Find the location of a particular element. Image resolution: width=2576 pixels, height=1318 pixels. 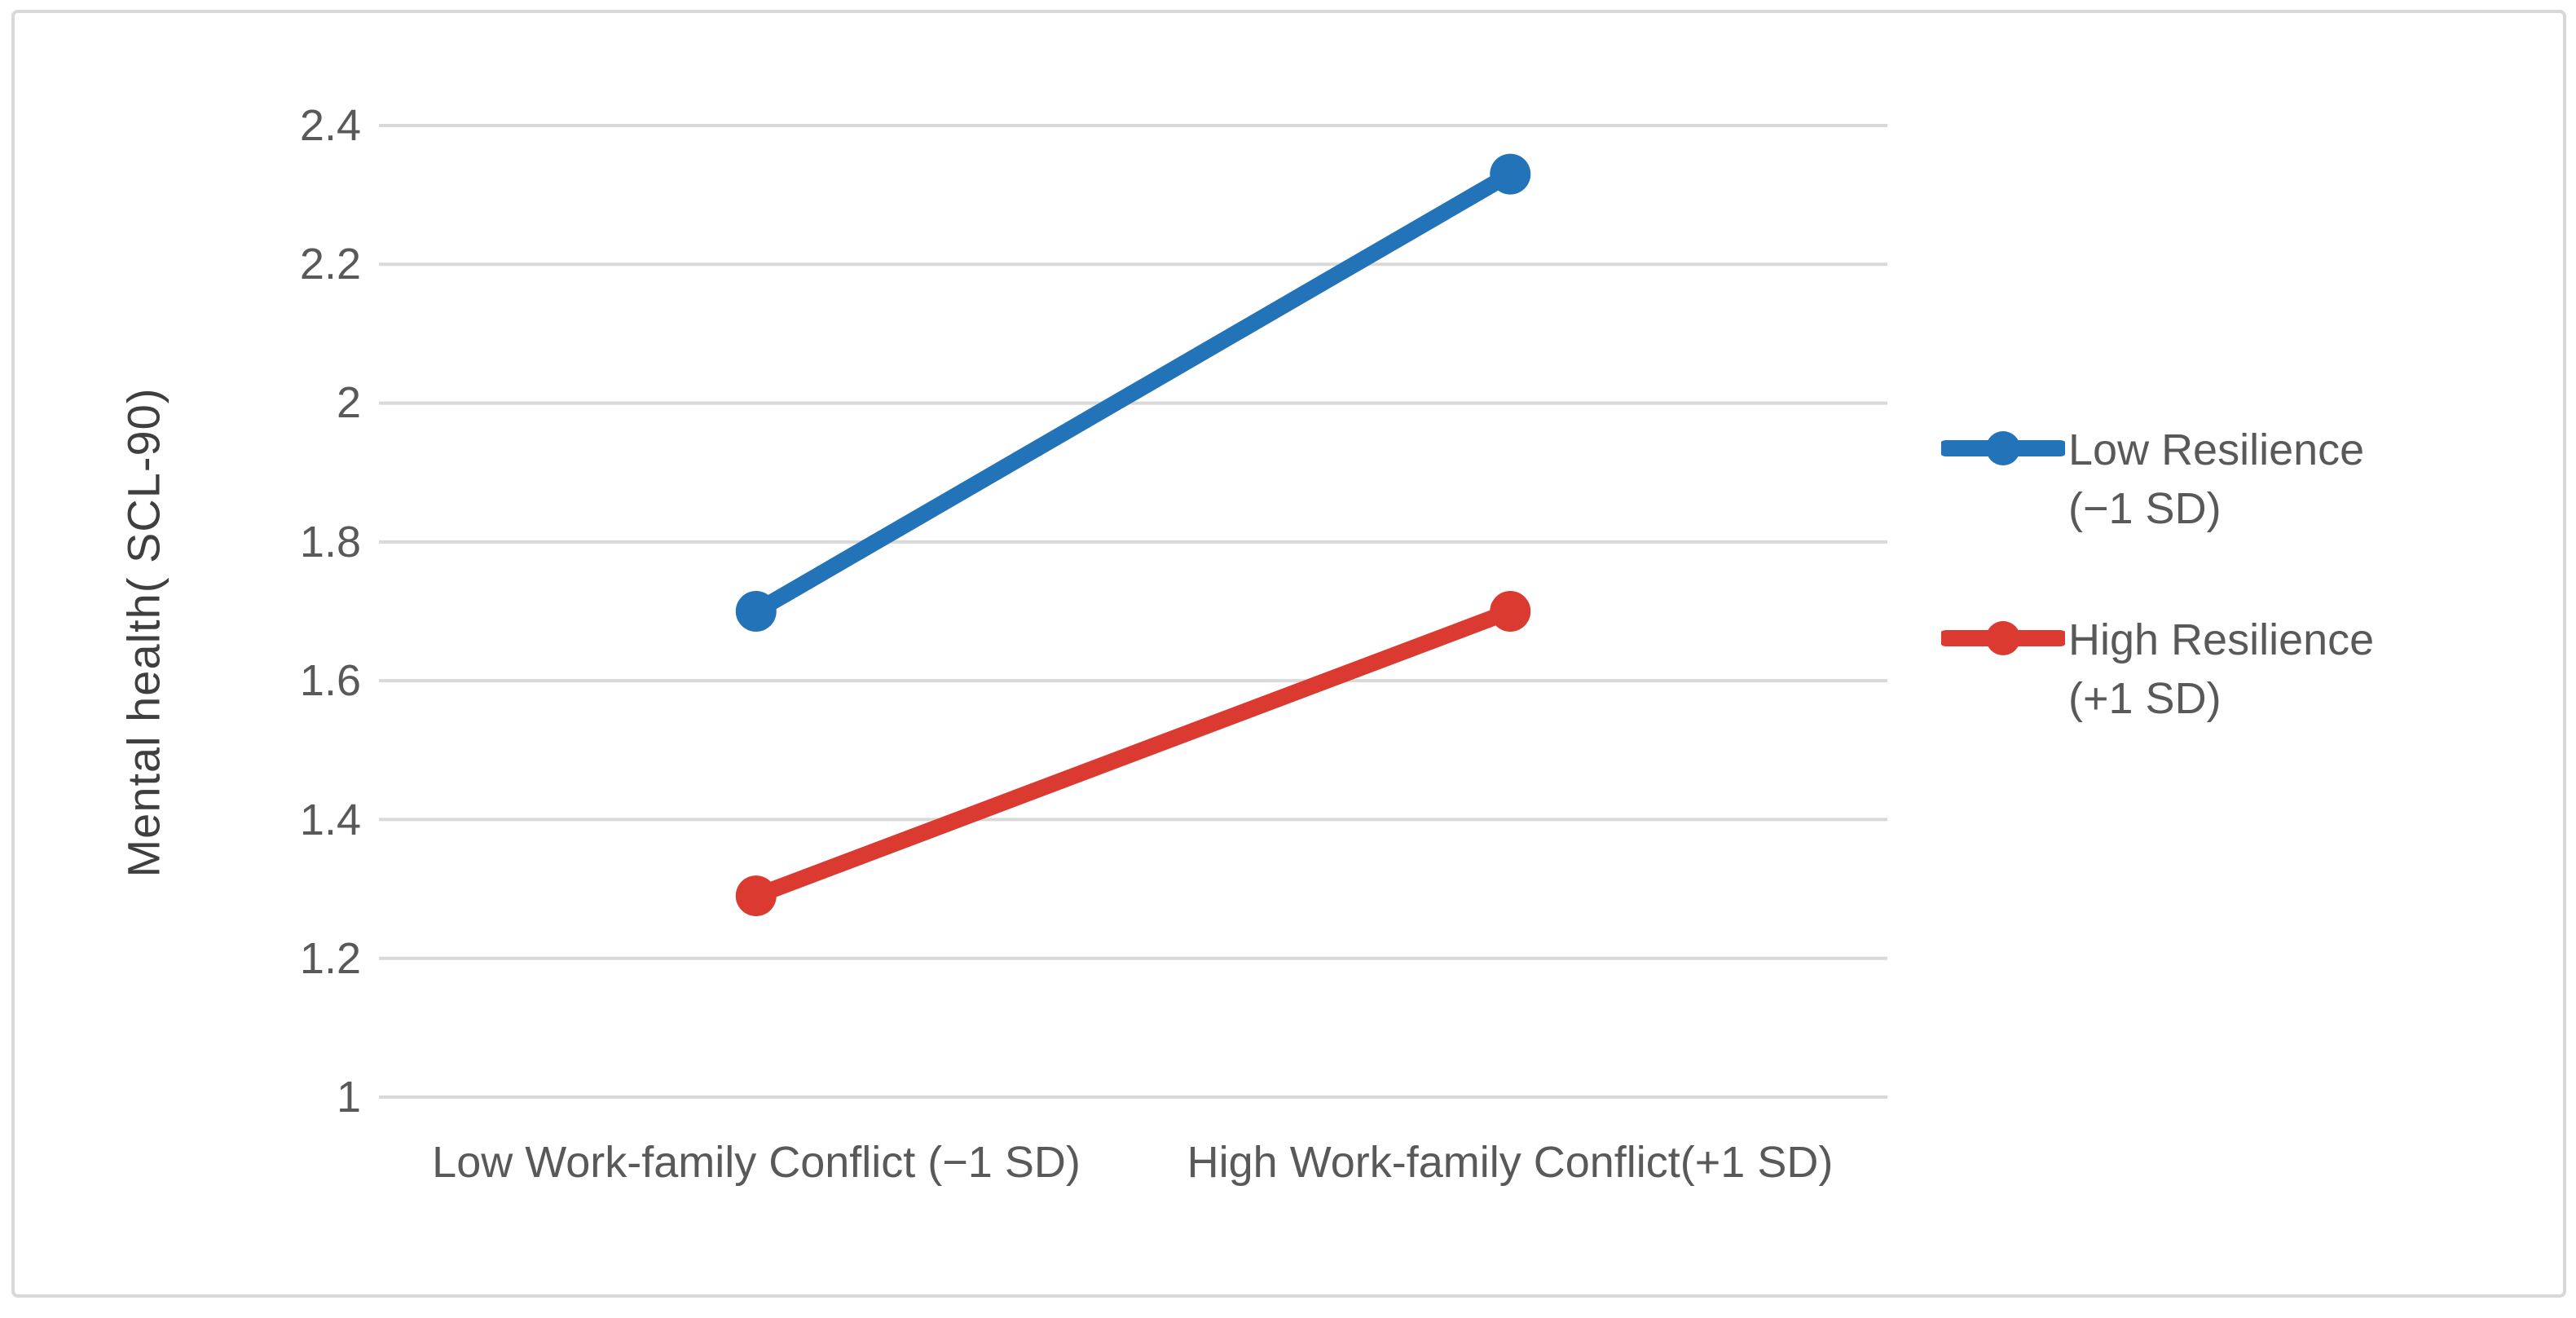

x-category-label-low-conflict: Low Work-family Conflict (−1 SD) is located at coordinates (757, 1162).